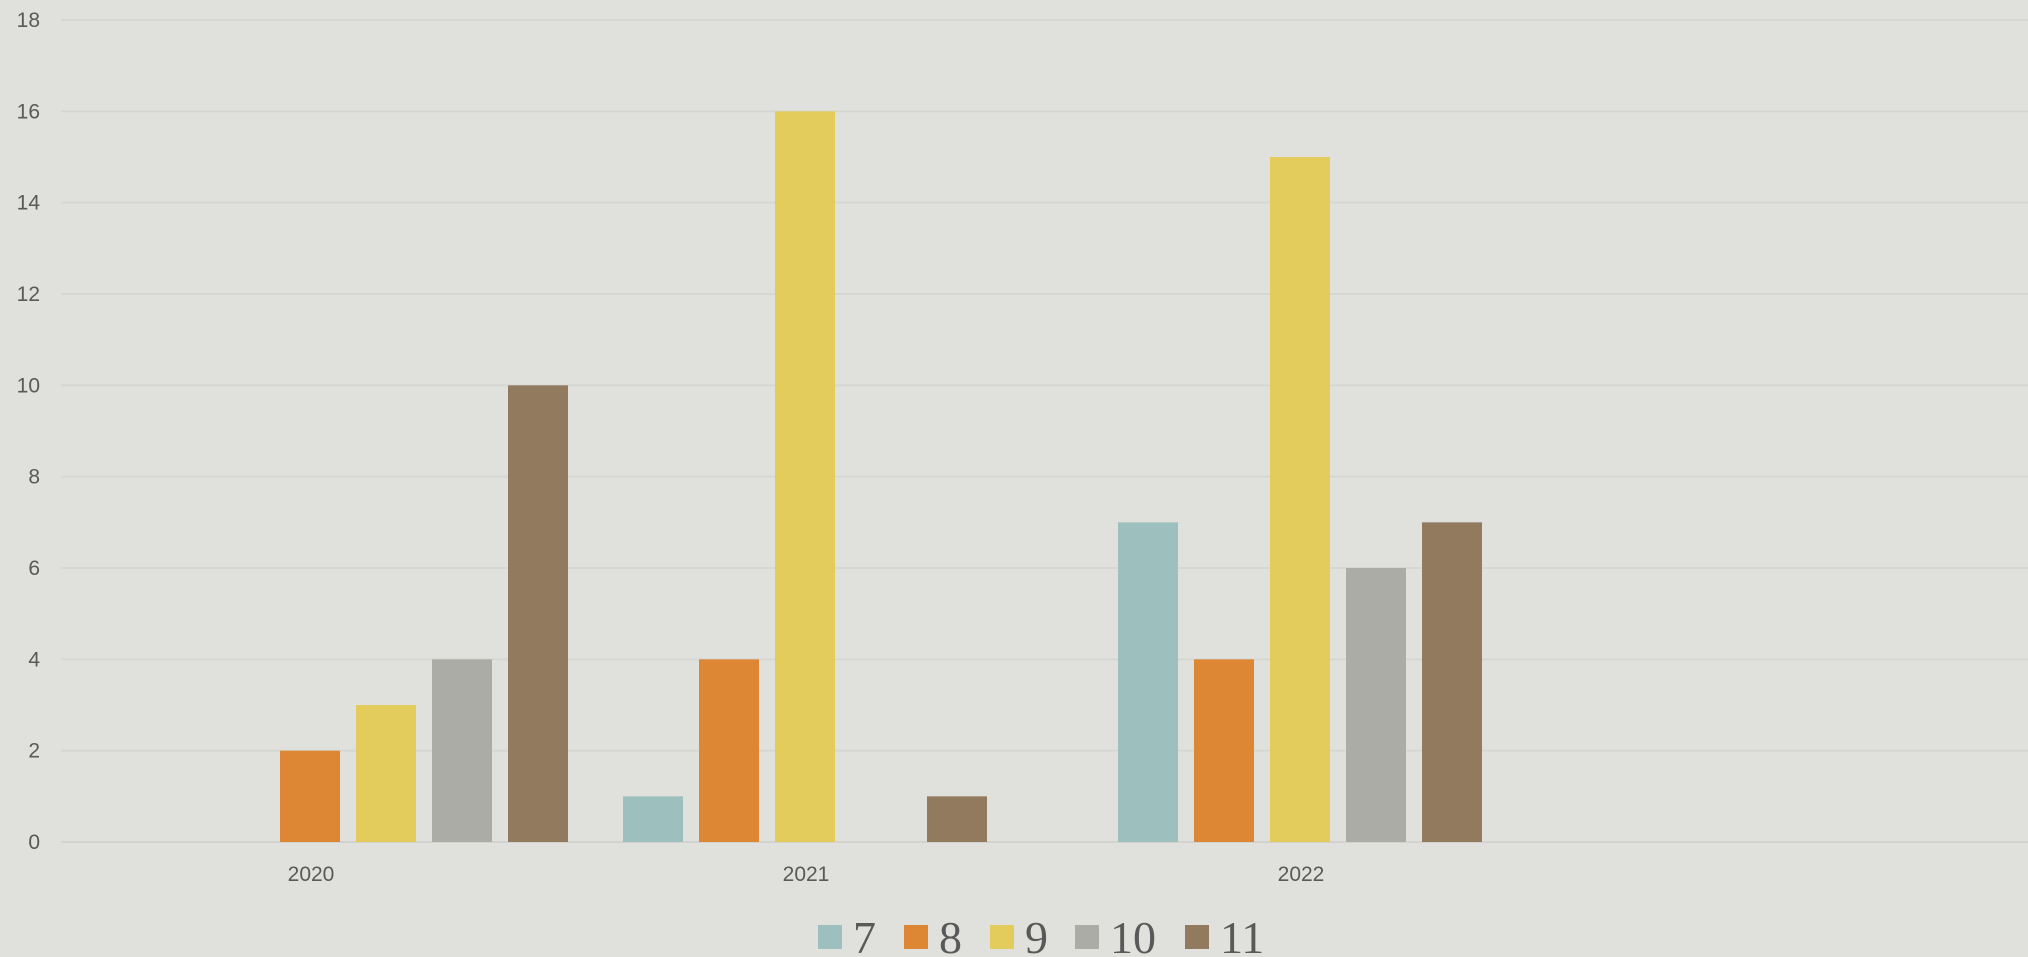 This screenshot has width=2028, height=957. Describe the element at coordinates (34, 568) in the screenshot. I see `y-tick-label: 6` at that location.